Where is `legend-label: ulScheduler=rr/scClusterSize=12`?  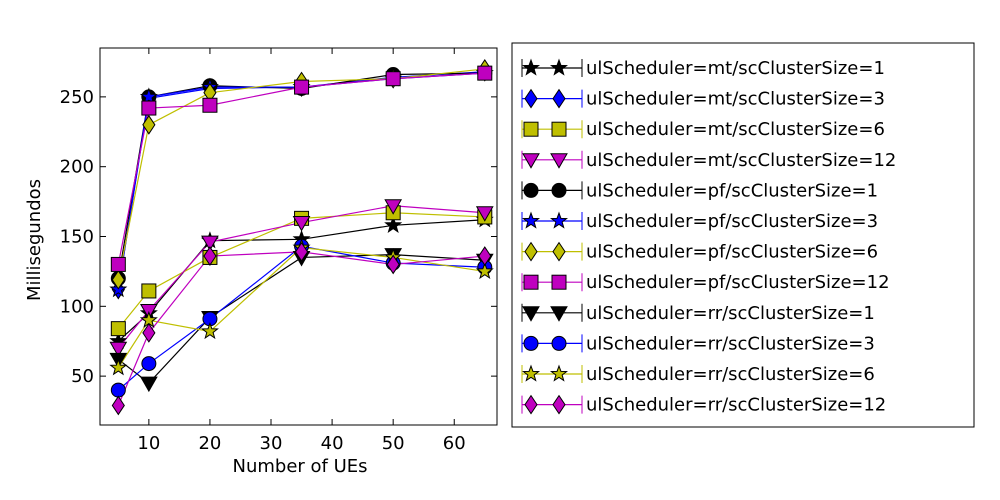
legend-label: ulScheduler=rr/scClusterSize=12 is located at coordinates (736, 405).